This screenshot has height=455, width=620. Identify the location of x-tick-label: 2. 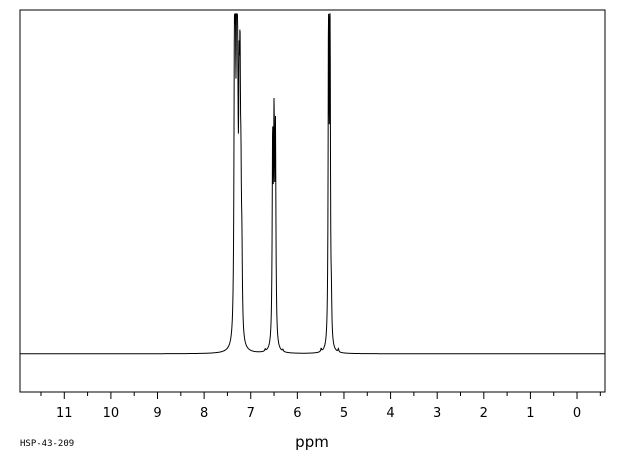
(484, 413).